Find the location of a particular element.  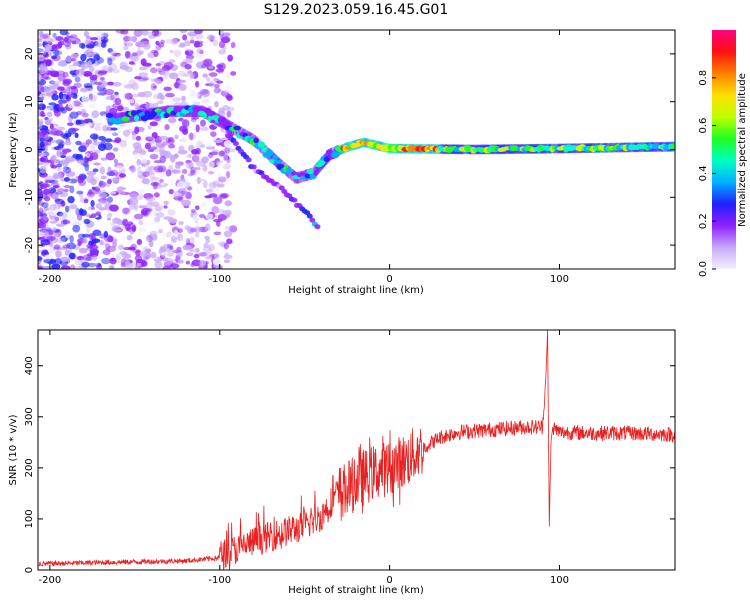

spectrogram-y-tick-label: -10 is located at coordinates (29, 197).